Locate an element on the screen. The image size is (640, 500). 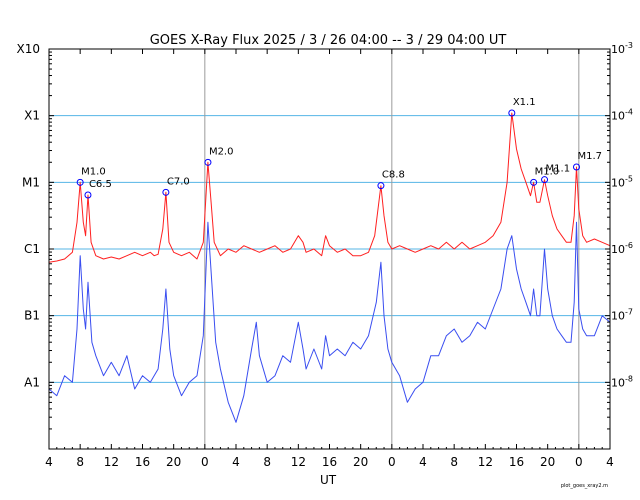
flare-label-1: C6.5 is located at coordinates (100, 184).